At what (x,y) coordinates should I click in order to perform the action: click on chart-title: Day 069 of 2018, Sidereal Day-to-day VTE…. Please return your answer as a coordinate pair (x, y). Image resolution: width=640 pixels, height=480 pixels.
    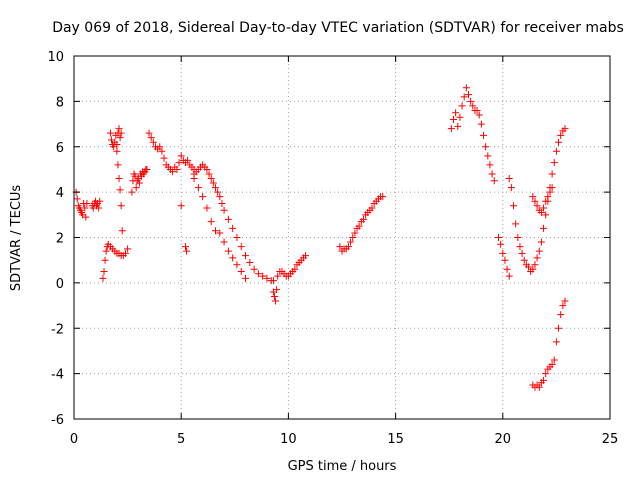
    Looking at the image, I should click on (338, 28).